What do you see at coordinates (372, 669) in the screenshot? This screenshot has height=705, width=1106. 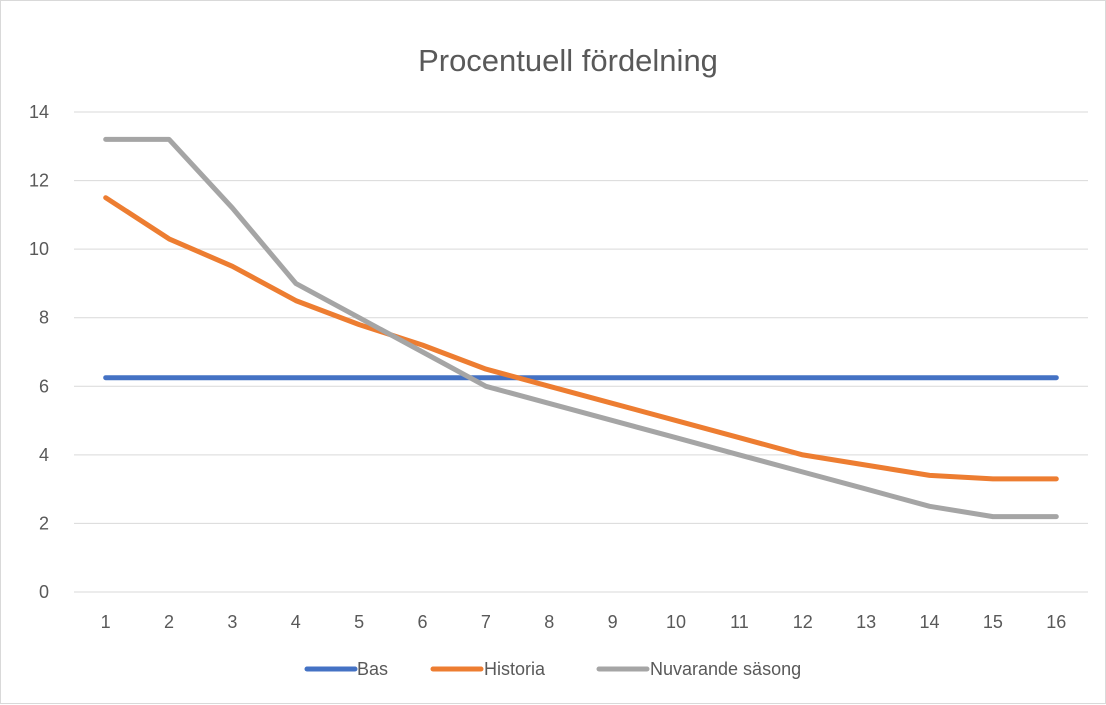 I see `legend-label: Bas` at bounding box center [372, 669].